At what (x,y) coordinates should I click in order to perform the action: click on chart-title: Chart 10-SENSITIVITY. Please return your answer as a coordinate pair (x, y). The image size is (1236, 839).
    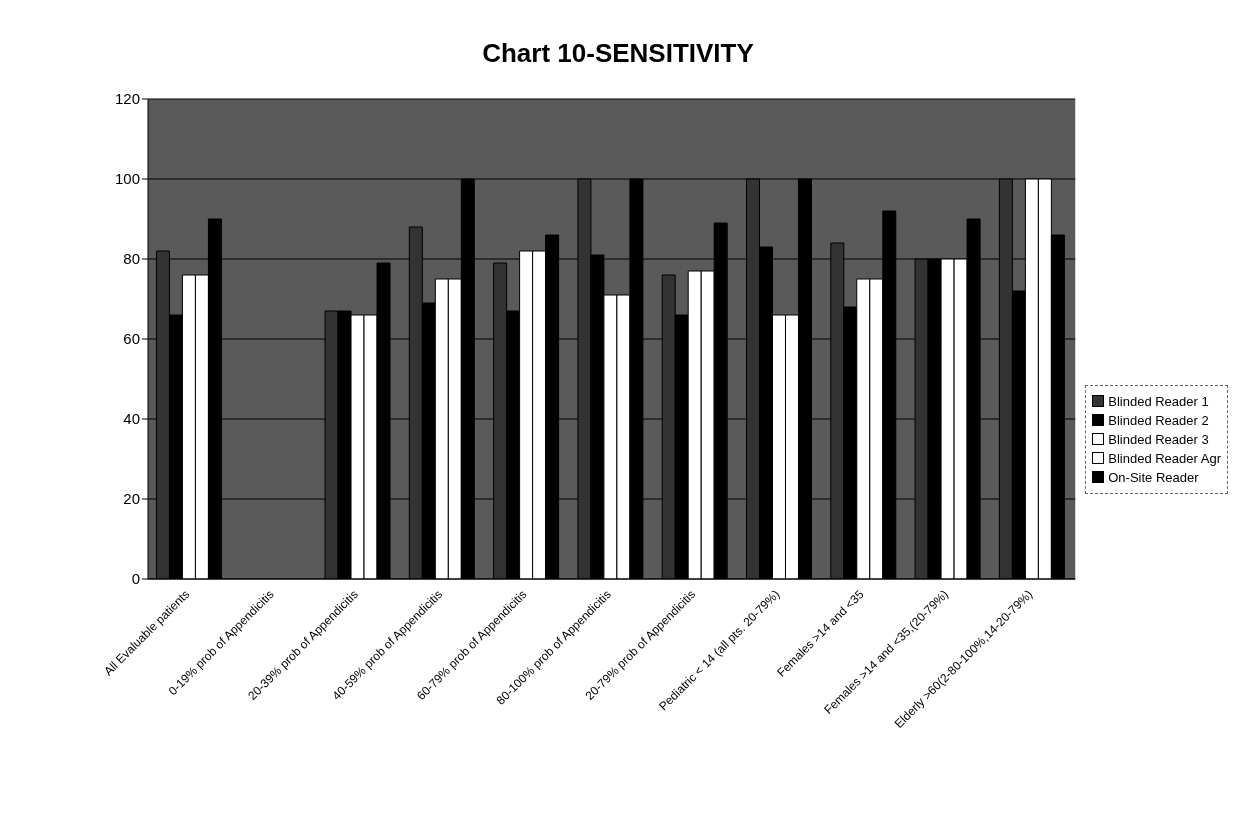
    Looking at the image, I should click on (618, 53).